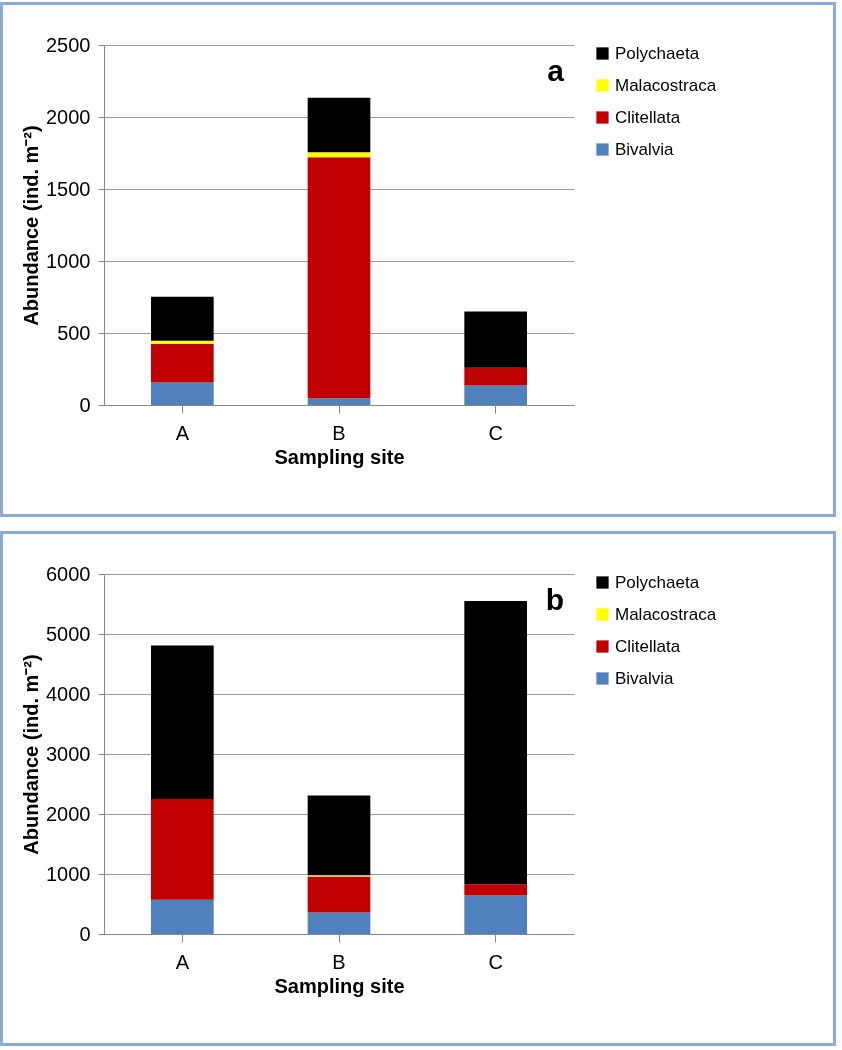 The width and height of the screenshot is (842, 1050). I want to click on y-tick-label: 2500, so click(68, 44).